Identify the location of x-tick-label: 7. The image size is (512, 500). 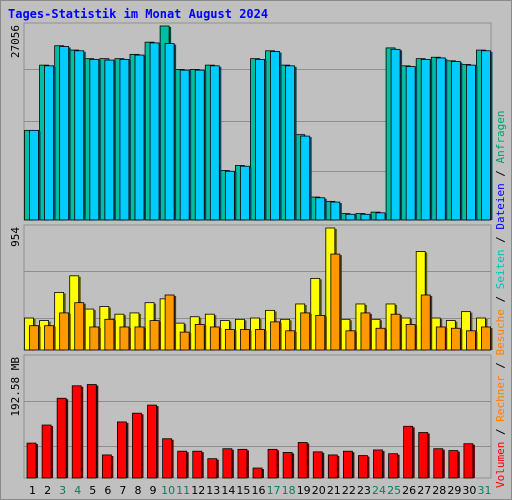
(122, 490).